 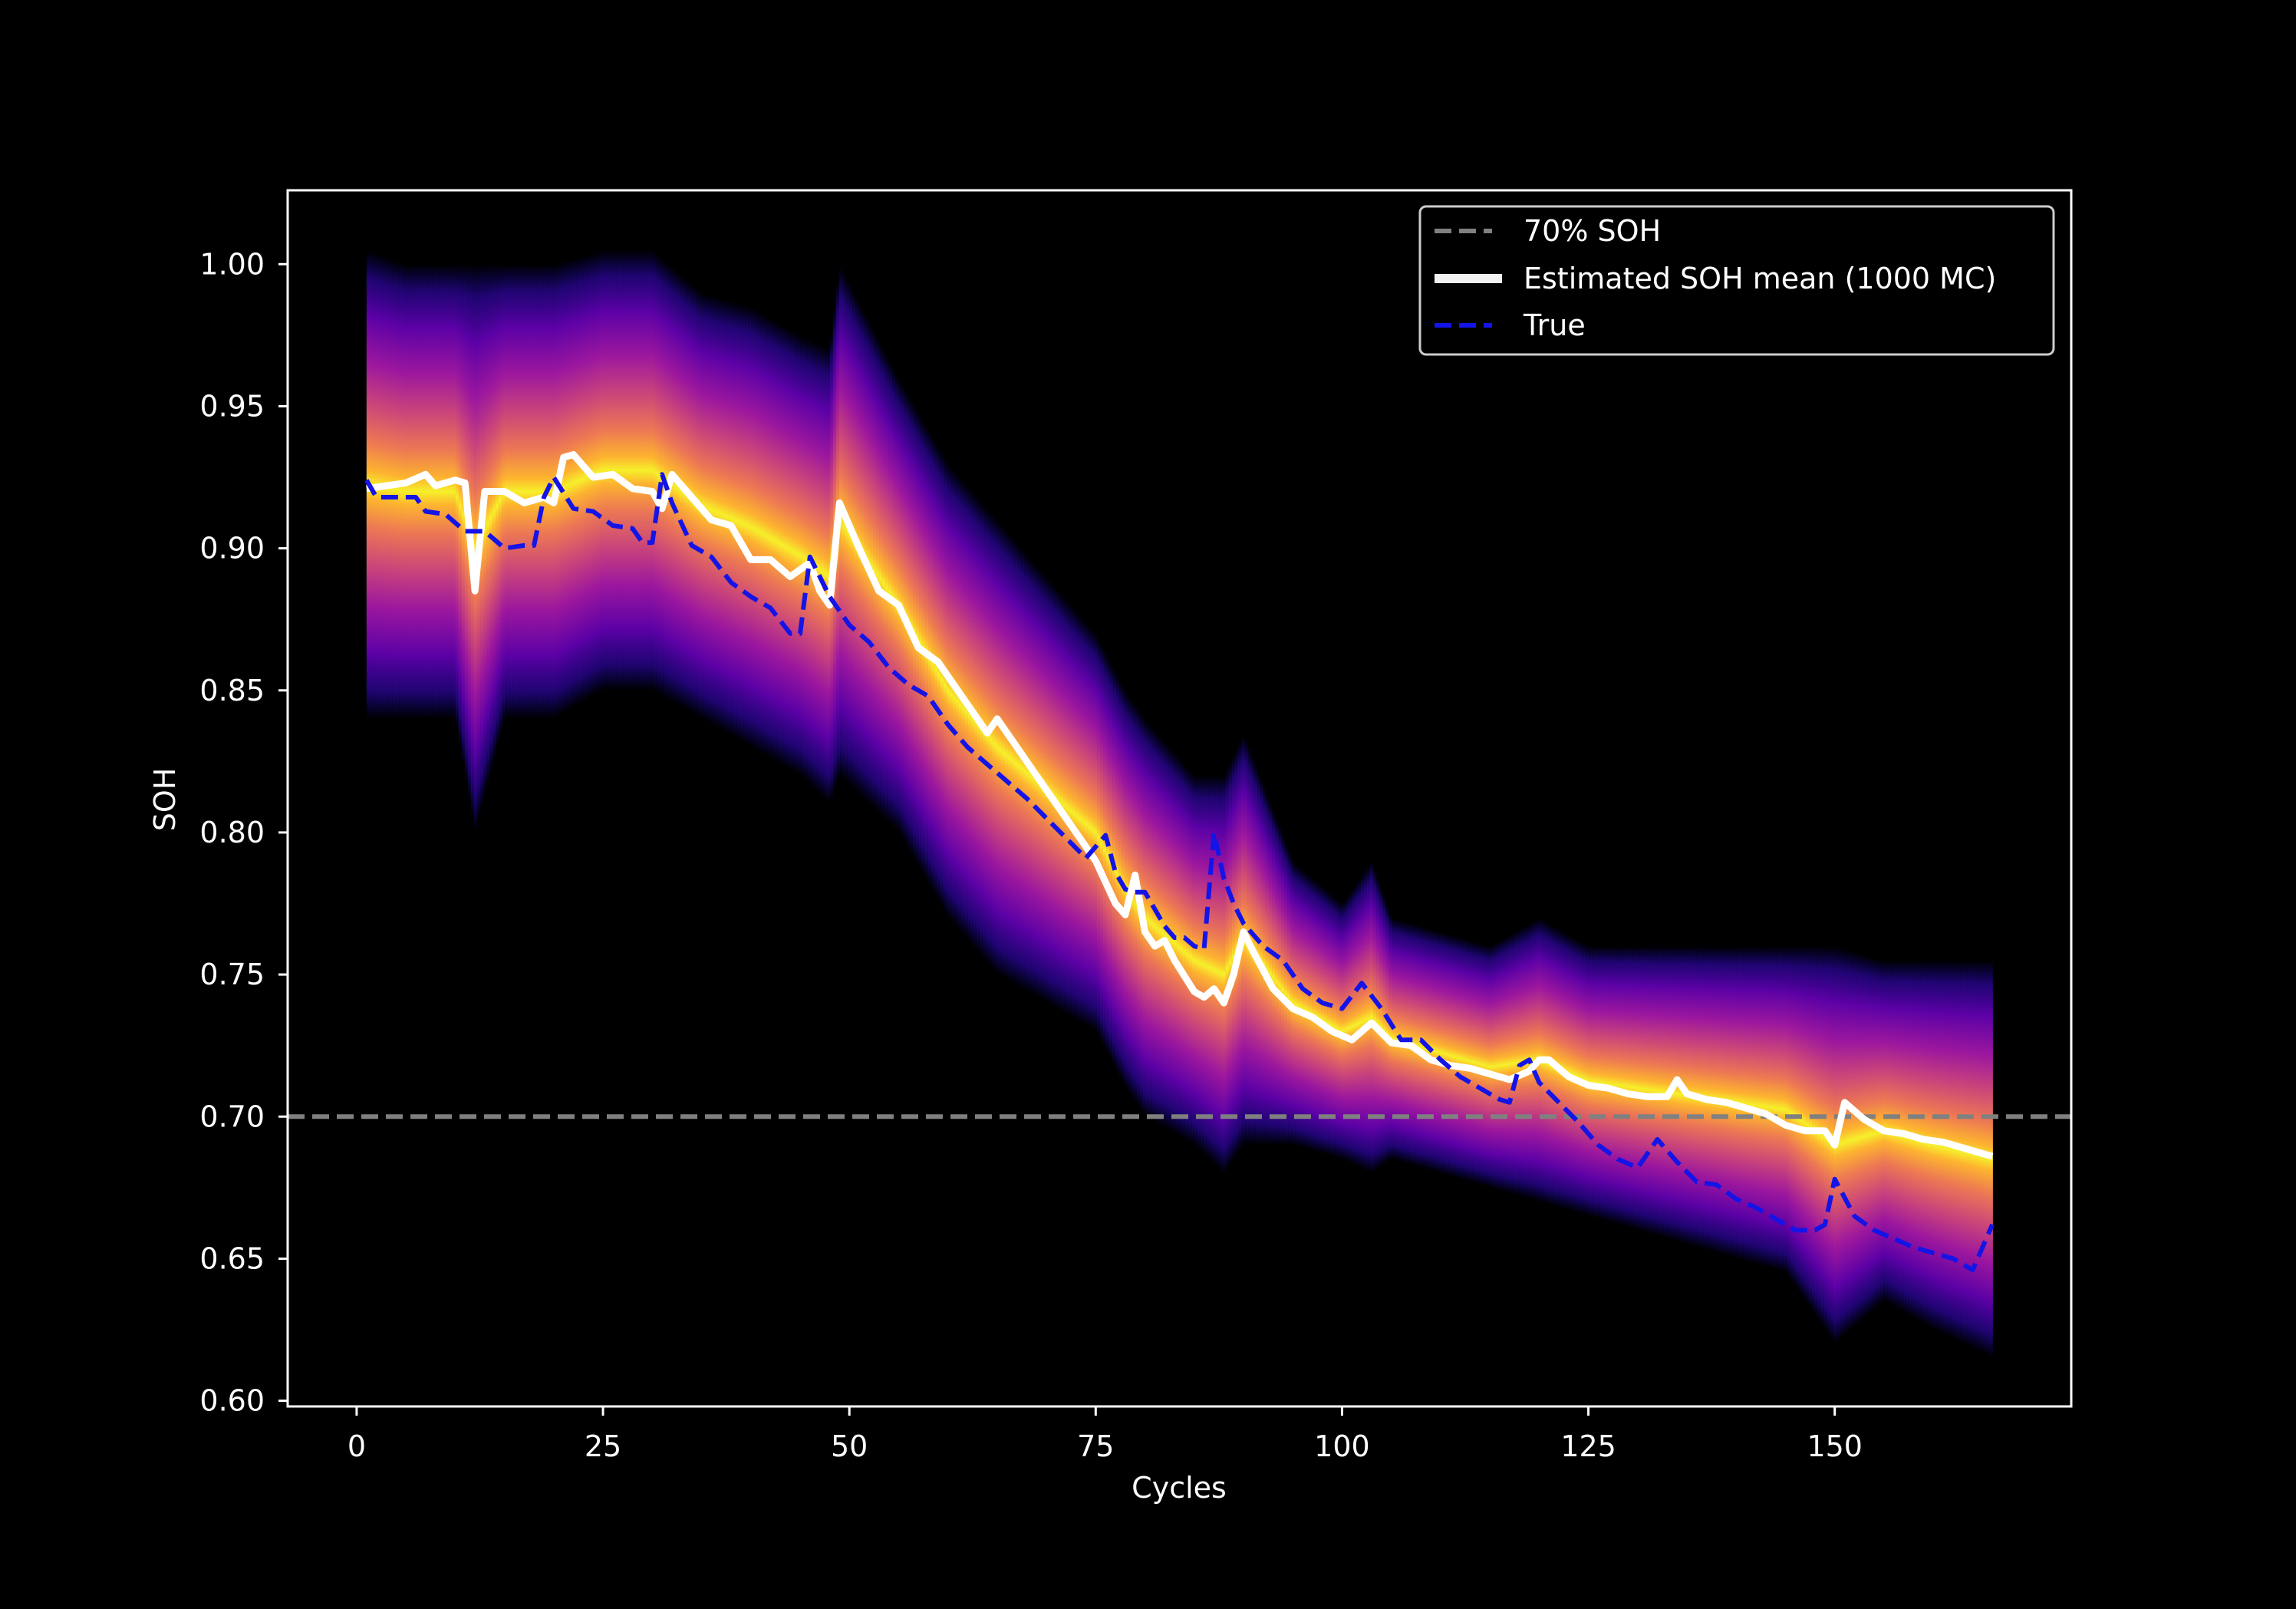 I want to click on x-tick-label: 50, so click(x=849, y=1446).